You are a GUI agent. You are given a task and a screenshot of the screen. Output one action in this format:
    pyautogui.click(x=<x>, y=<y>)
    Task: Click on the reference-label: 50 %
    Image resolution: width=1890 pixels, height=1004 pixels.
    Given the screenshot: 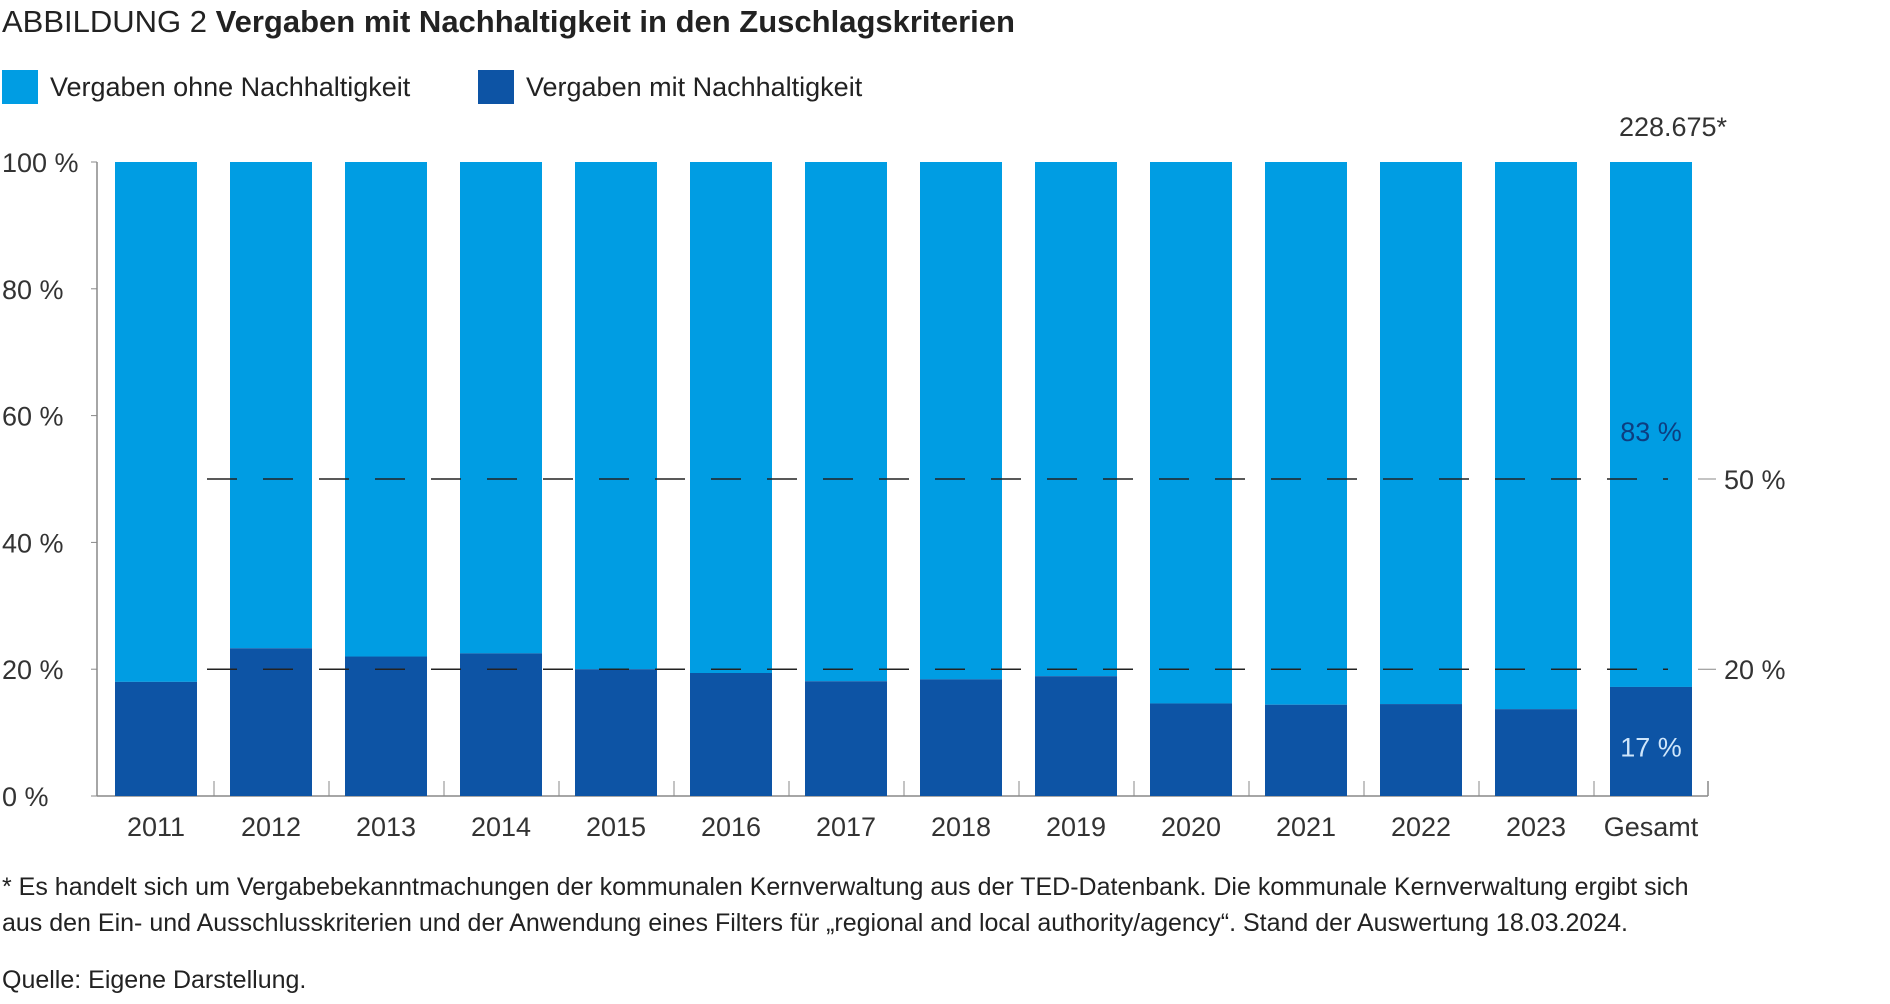 What is the action you would take?
    pyautogui.click(x=1755, y=480)
    